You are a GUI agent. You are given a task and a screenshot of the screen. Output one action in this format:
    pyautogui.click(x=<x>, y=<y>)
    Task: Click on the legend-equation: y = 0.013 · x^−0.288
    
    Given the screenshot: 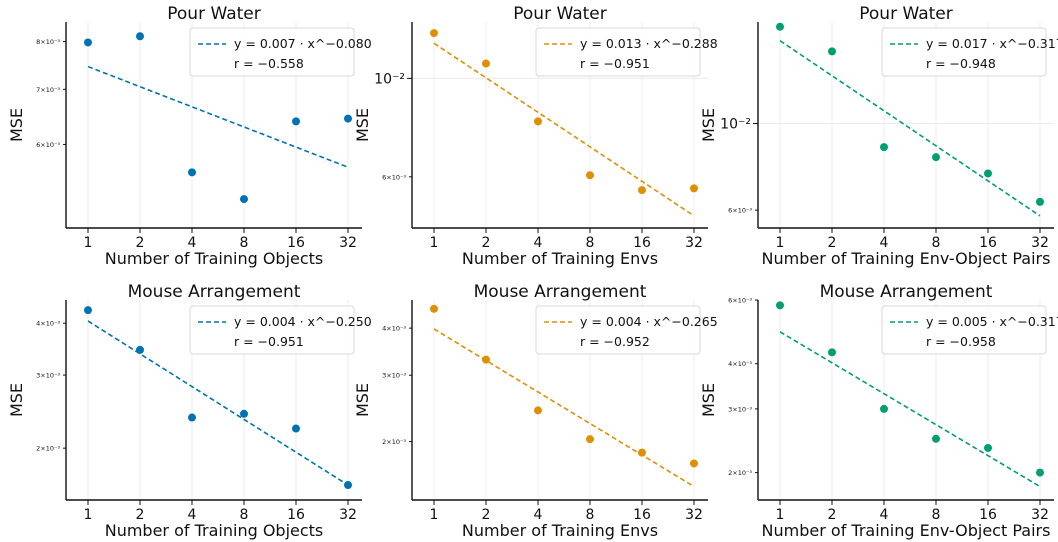 What is the action you would take?
    pyautogui.click(x=649, y=43)
    